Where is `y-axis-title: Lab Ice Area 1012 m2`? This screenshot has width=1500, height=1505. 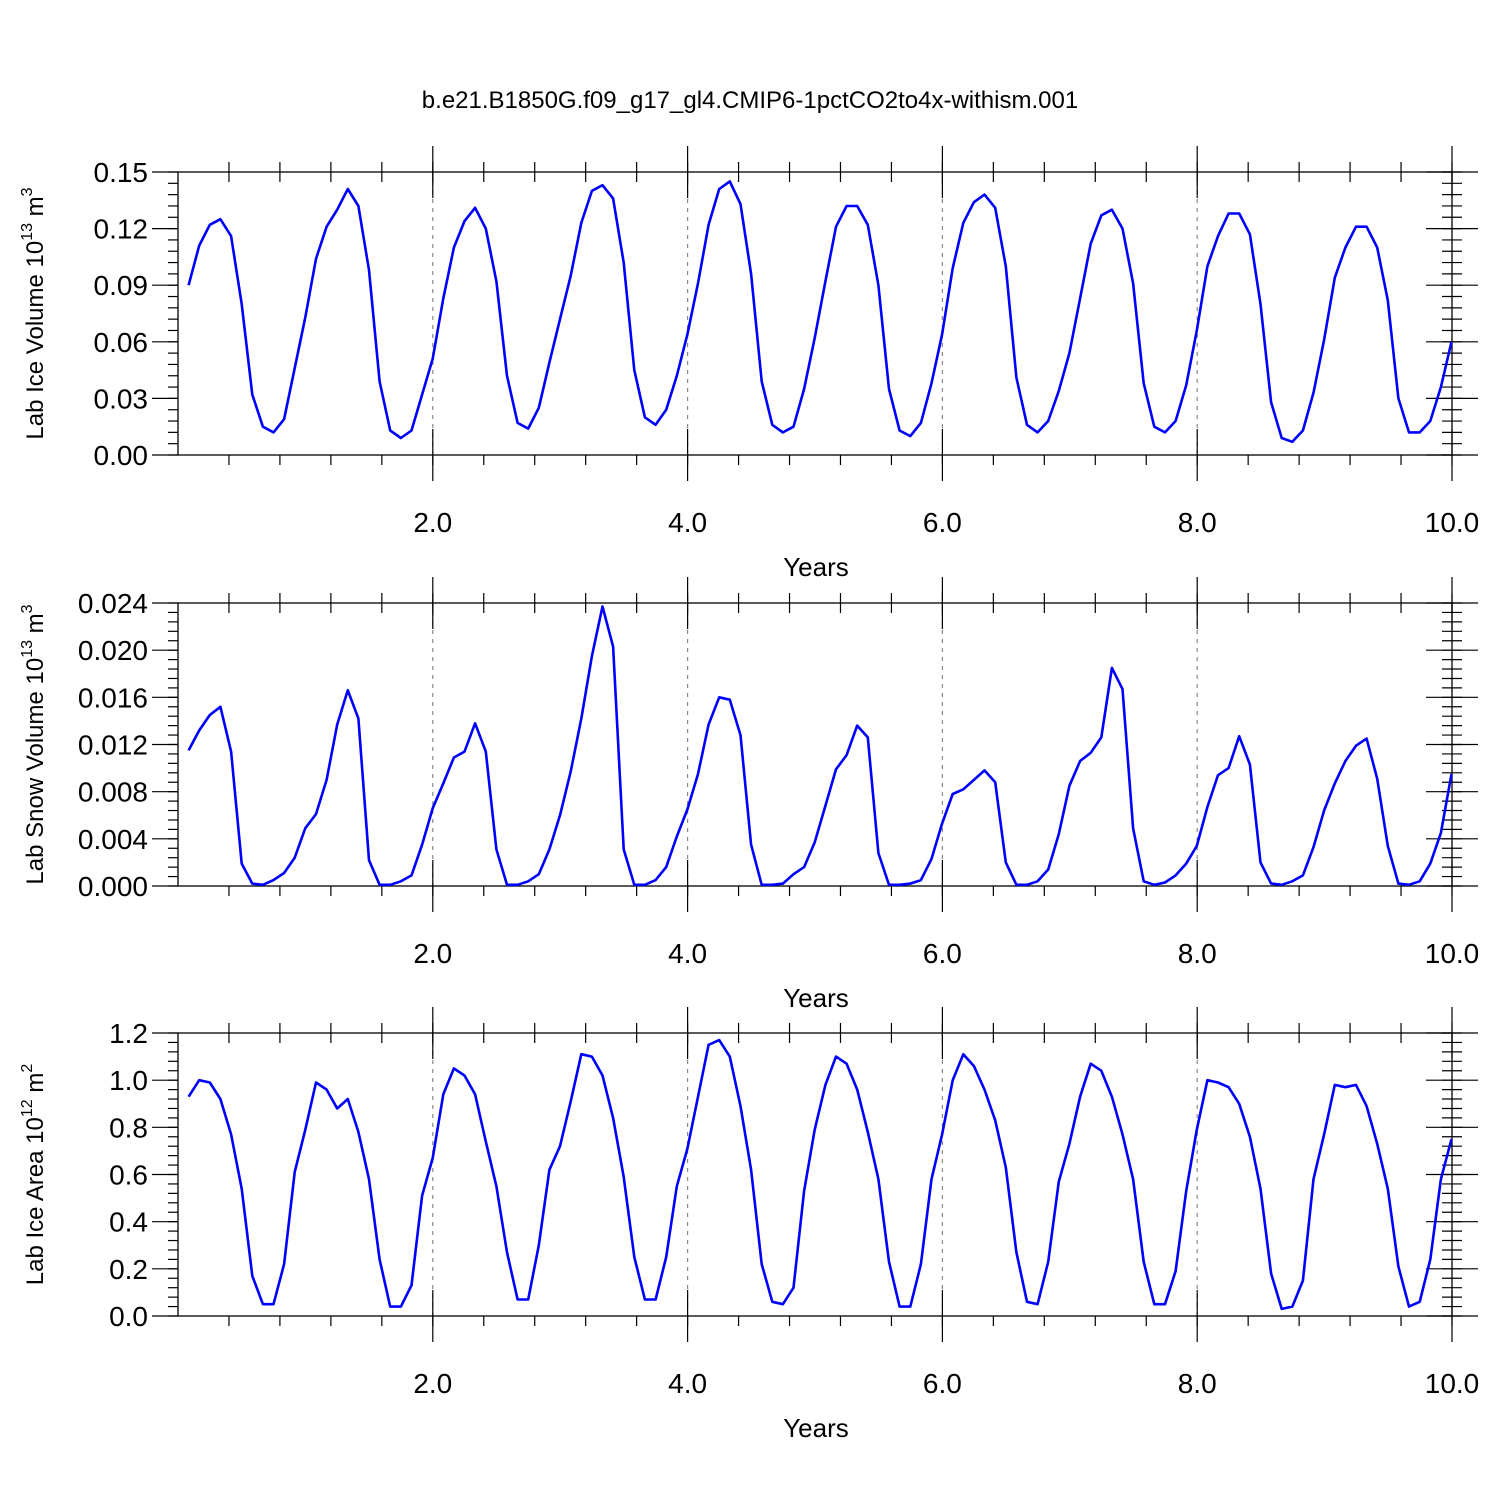 y-axis-title: Lab Ice Area 1012 m2 is located at coordinates (34, 1175).